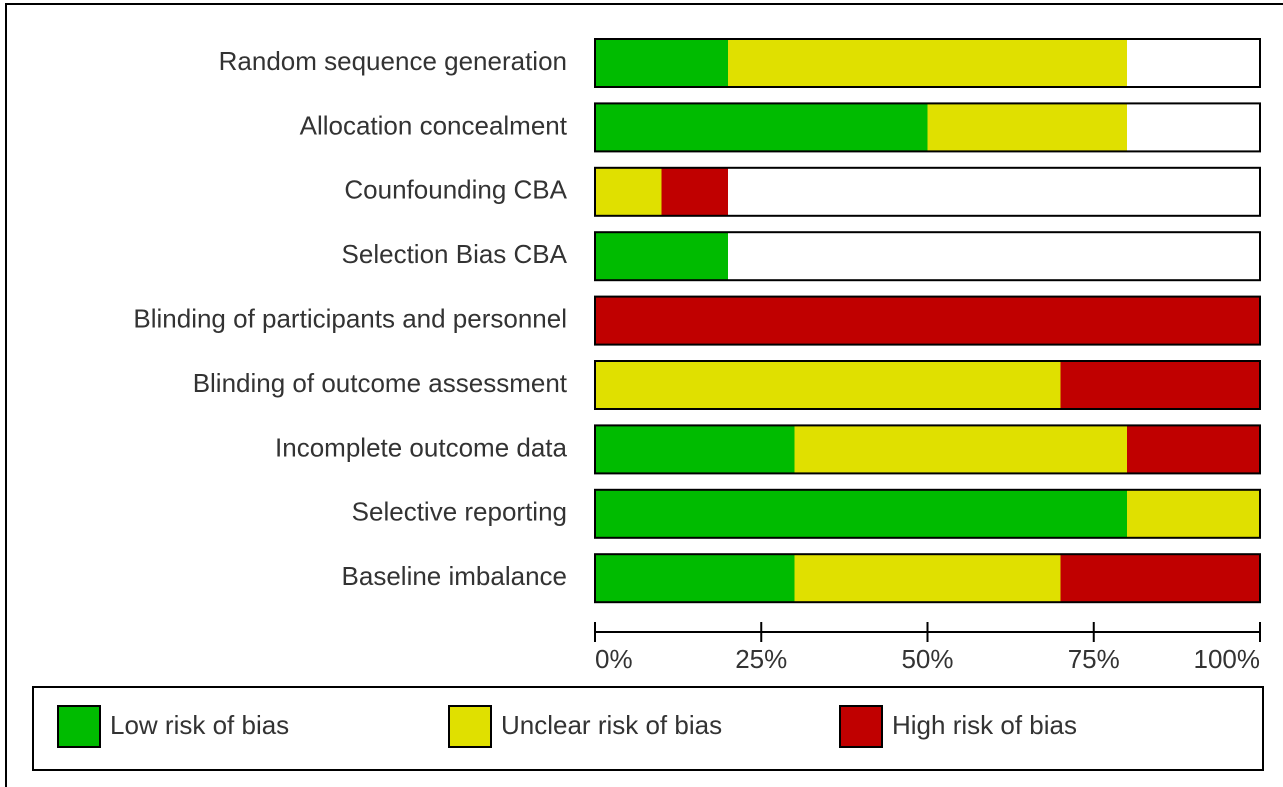 Image resolution: width=1283 pixels, height=787 pixels. I want to click on category-label: Selective reporting, so click(459, 512).